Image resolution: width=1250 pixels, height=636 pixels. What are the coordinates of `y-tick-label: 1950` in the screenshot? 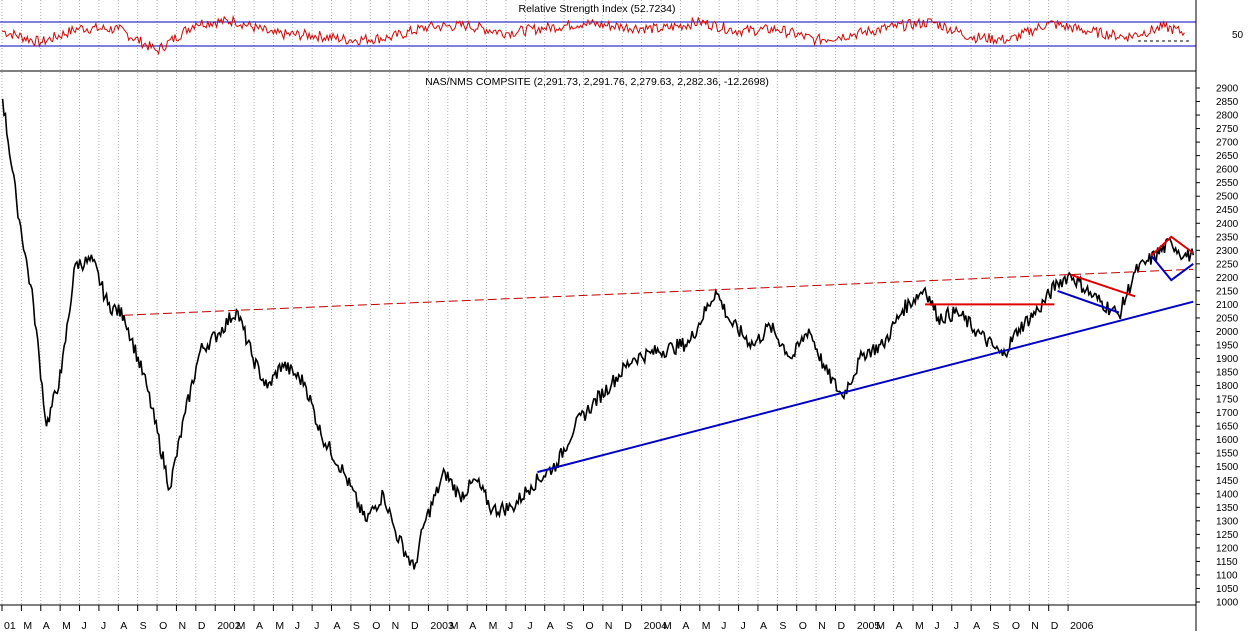 It's located at (1227, 346).